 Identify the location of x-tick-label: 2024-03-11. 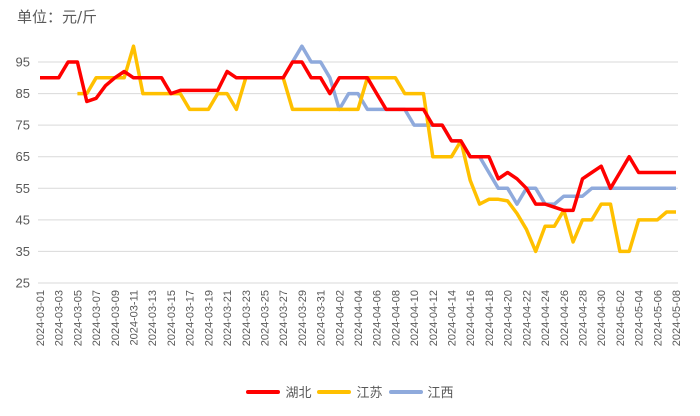
(135, 317).